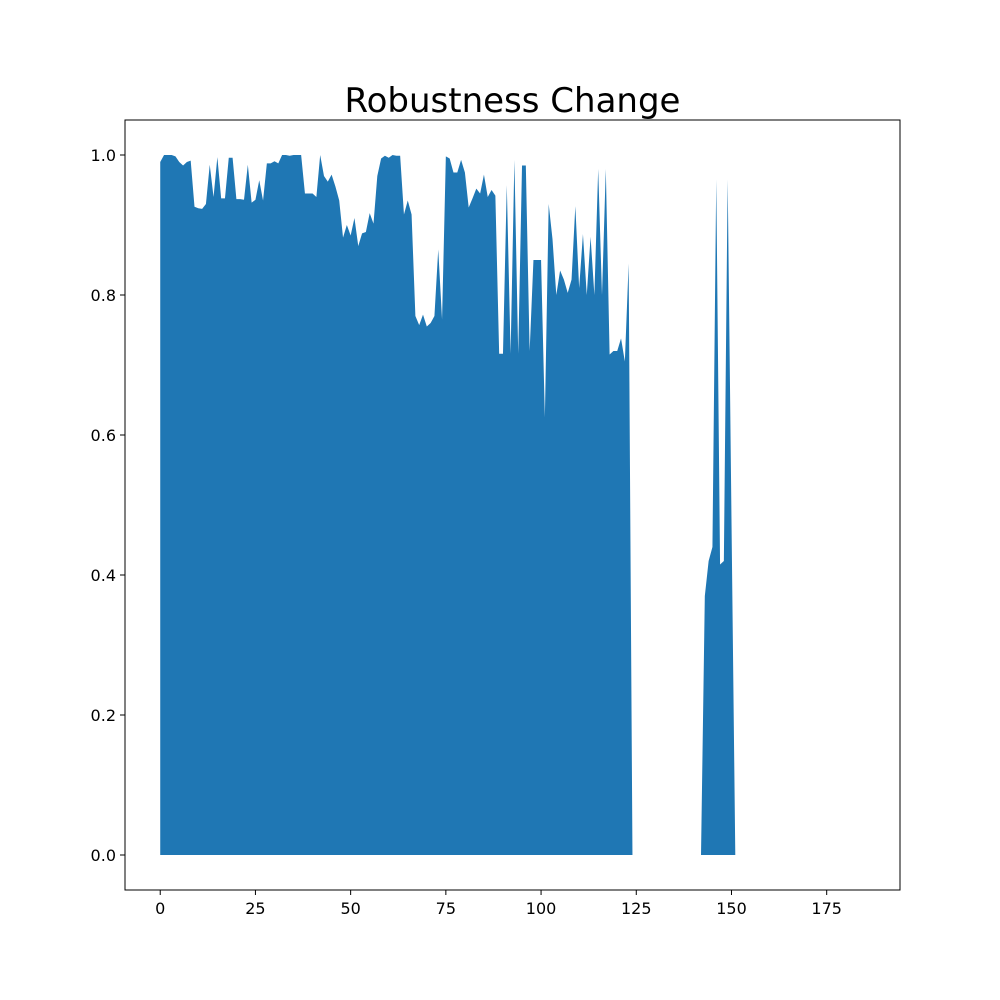 The image size is (1000, 1000). What do you see at coordinates (160, 908) in the screenshot?
I see `x-tick-label: 0` at bounding box center [160, 908].